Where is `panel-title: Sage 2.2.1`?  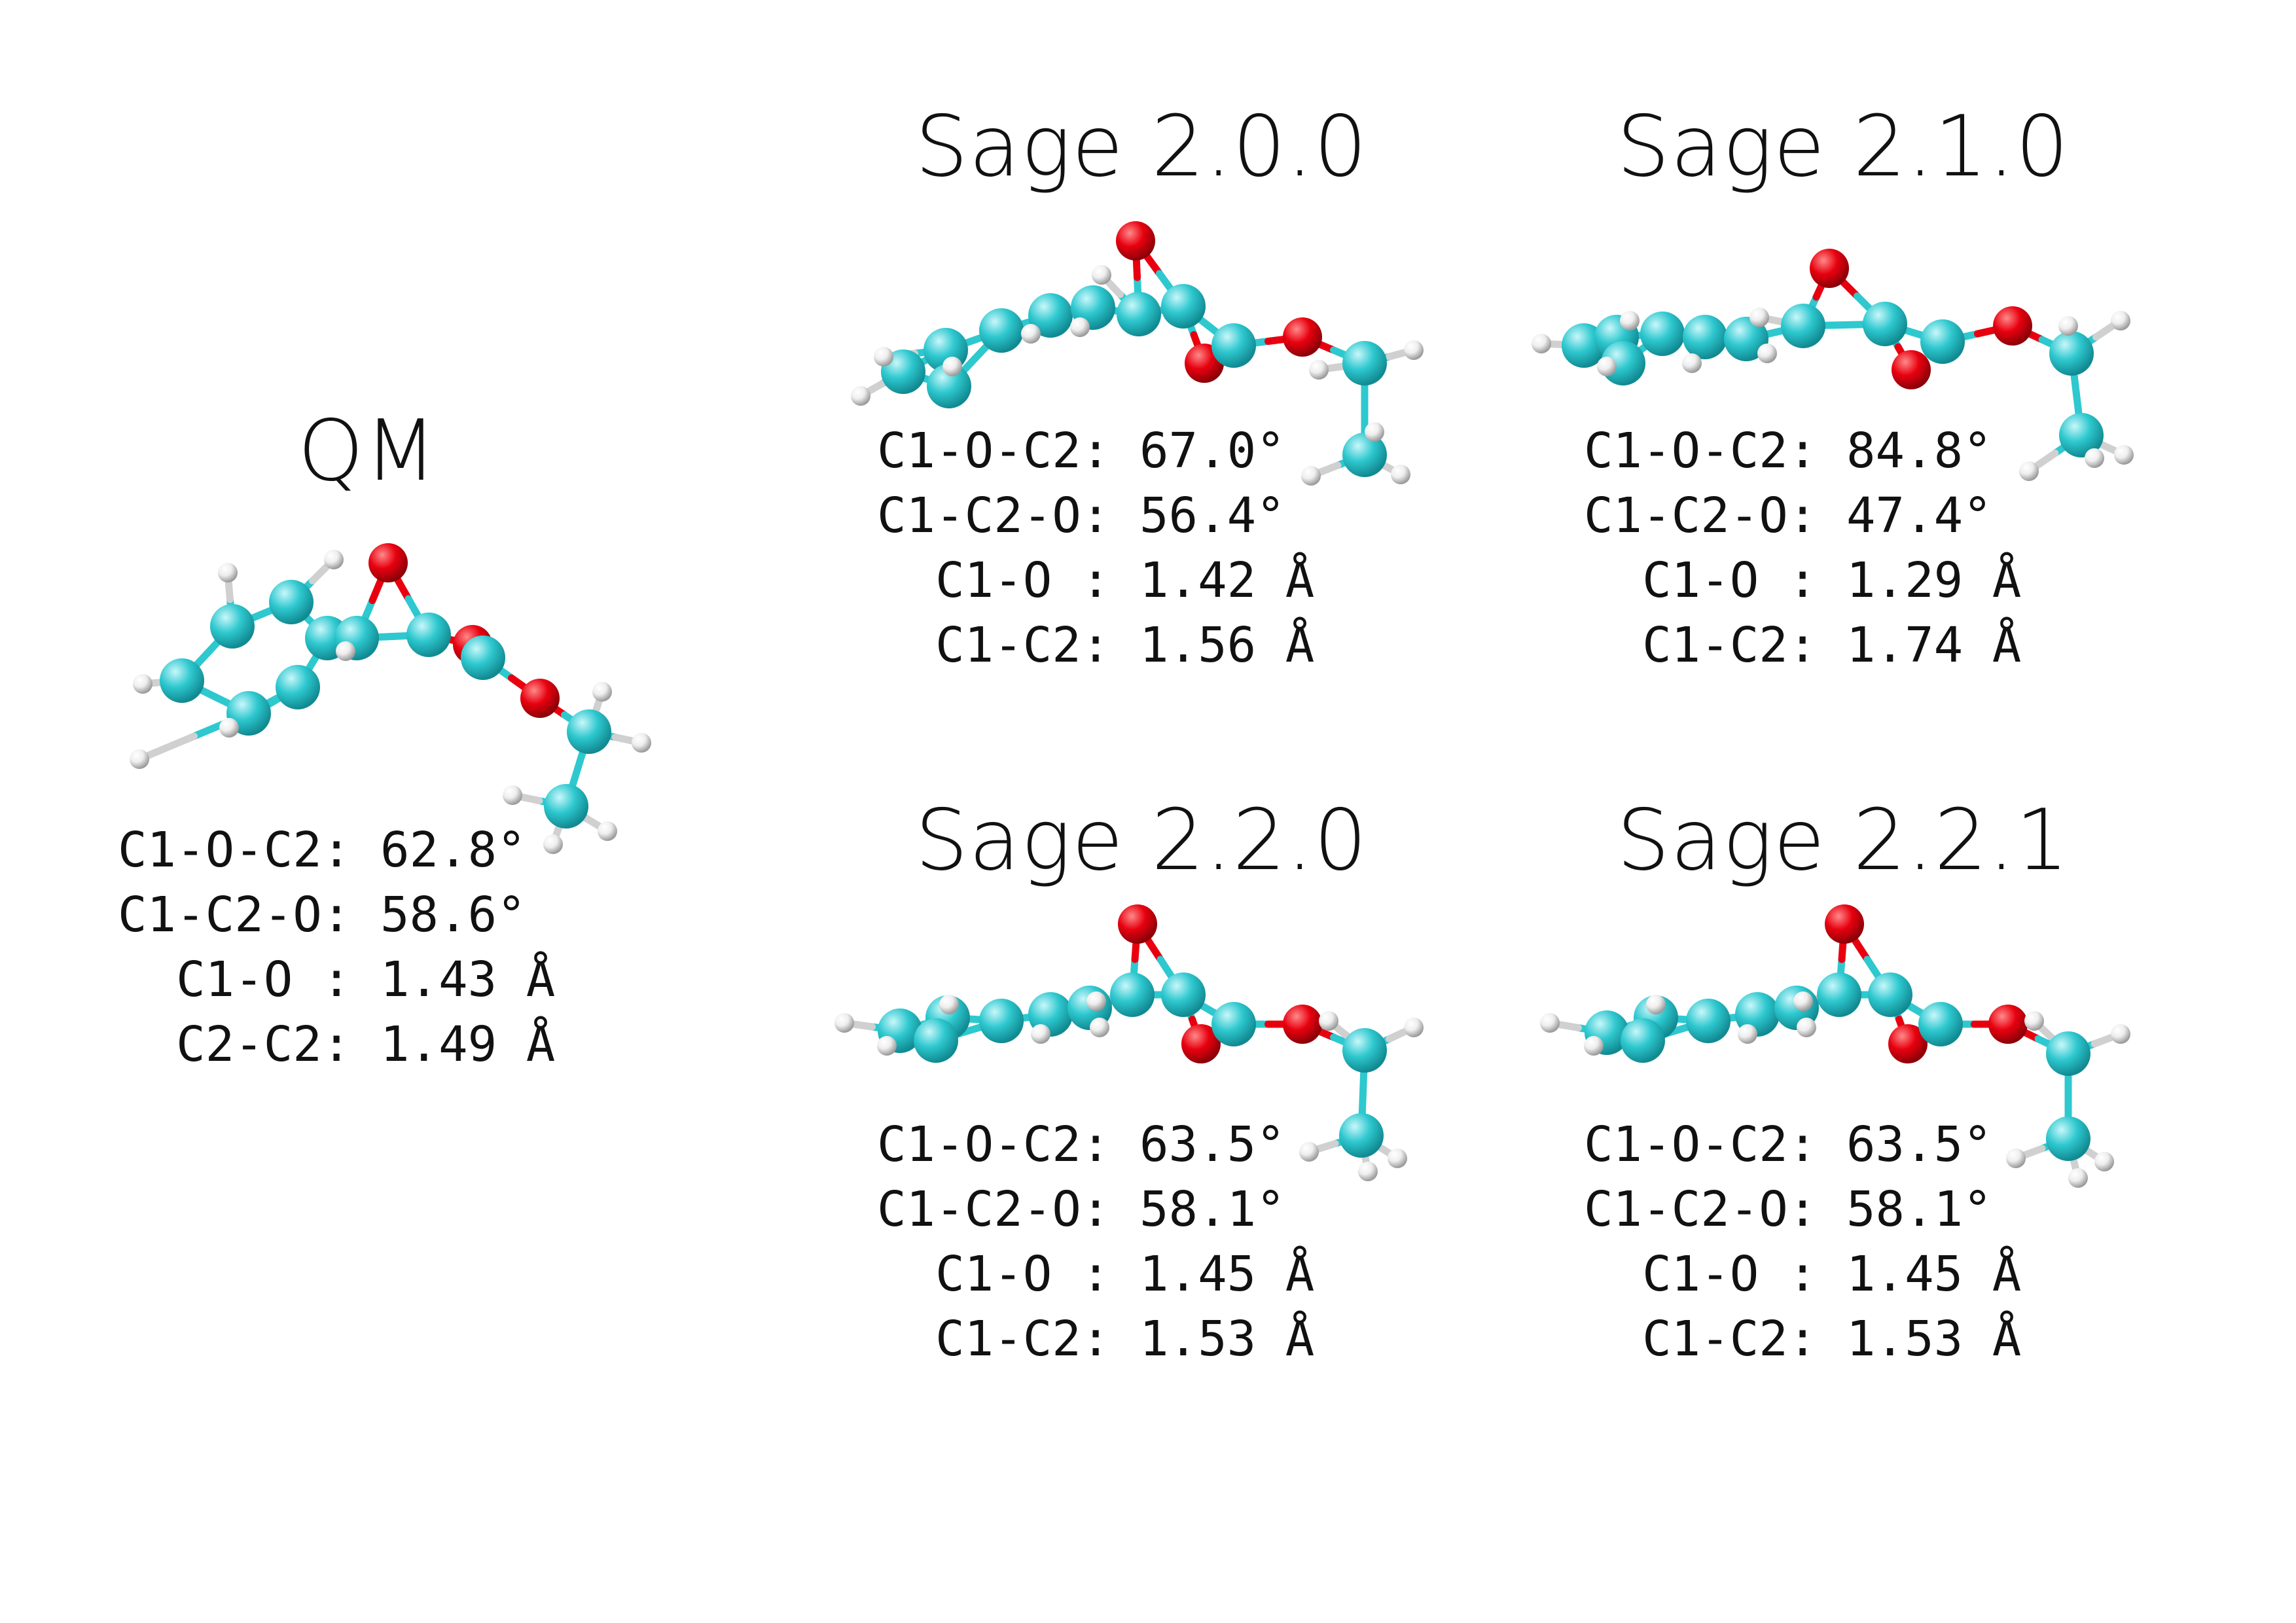 panel-title: Sage 2.2.1 is located at coordinates (1843, 840).